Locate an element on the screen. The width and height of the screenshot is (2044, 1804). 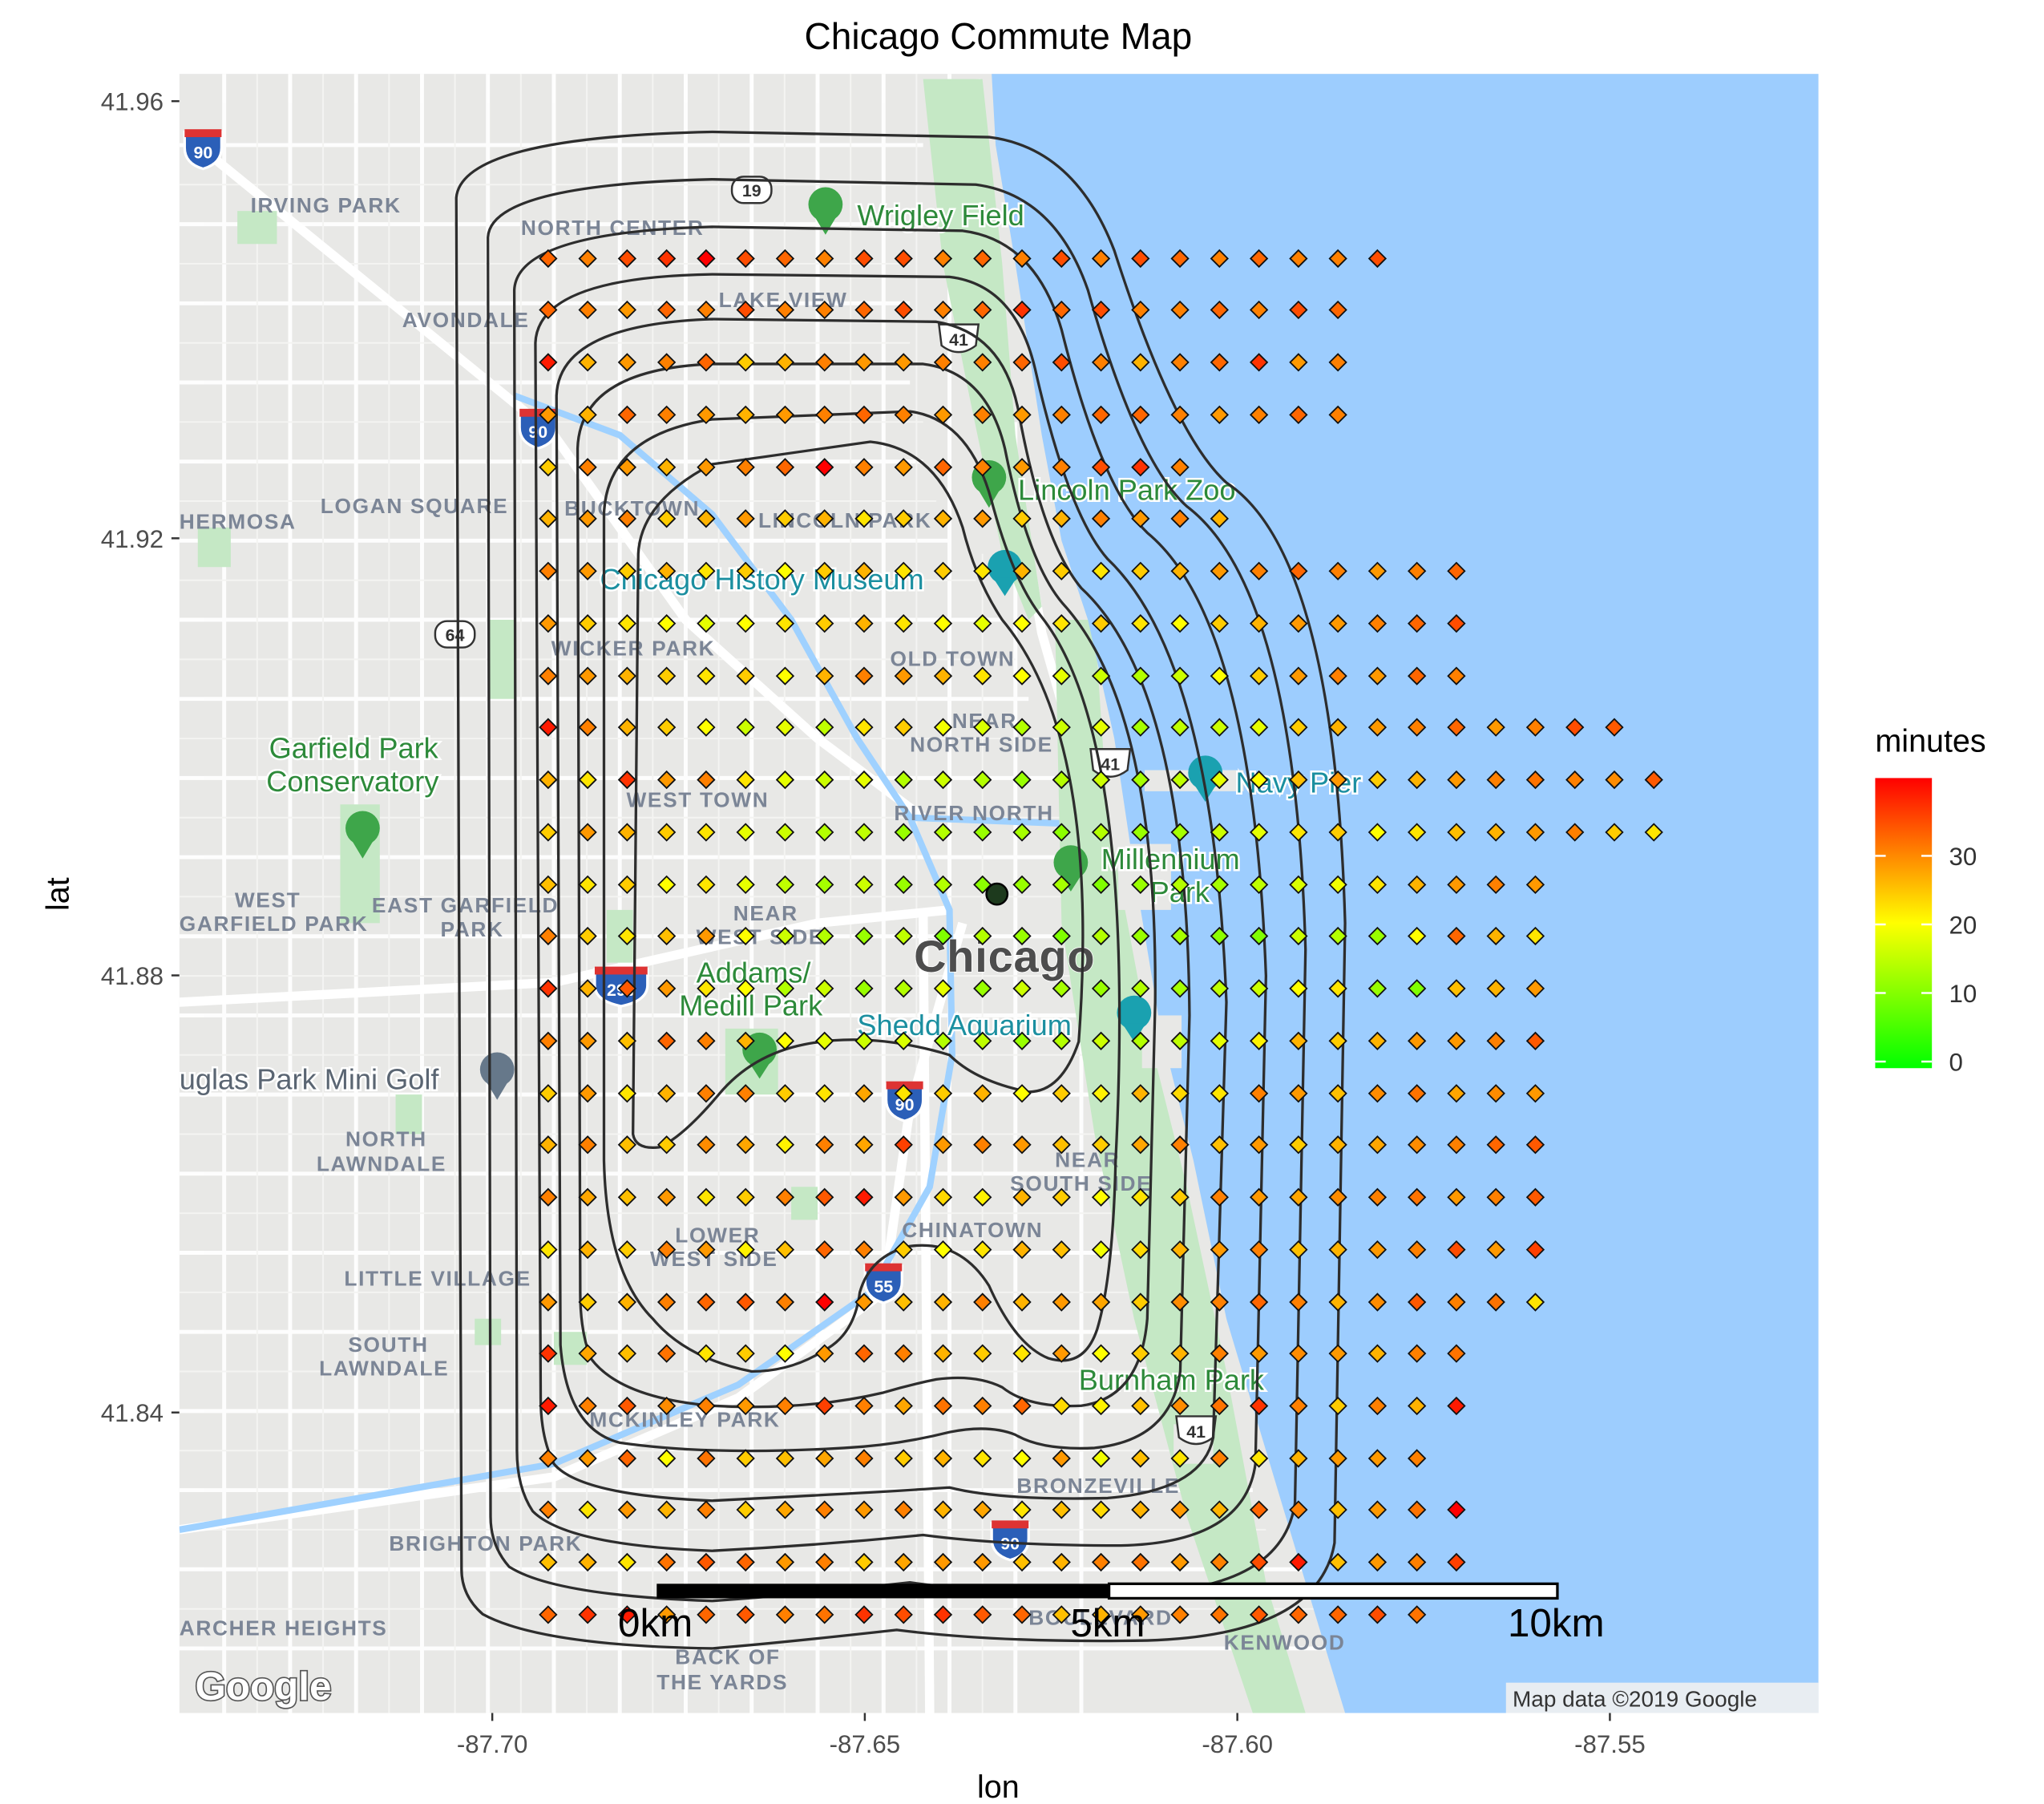
commute-point-r22-c13 is located at coordinates (1061, 468).